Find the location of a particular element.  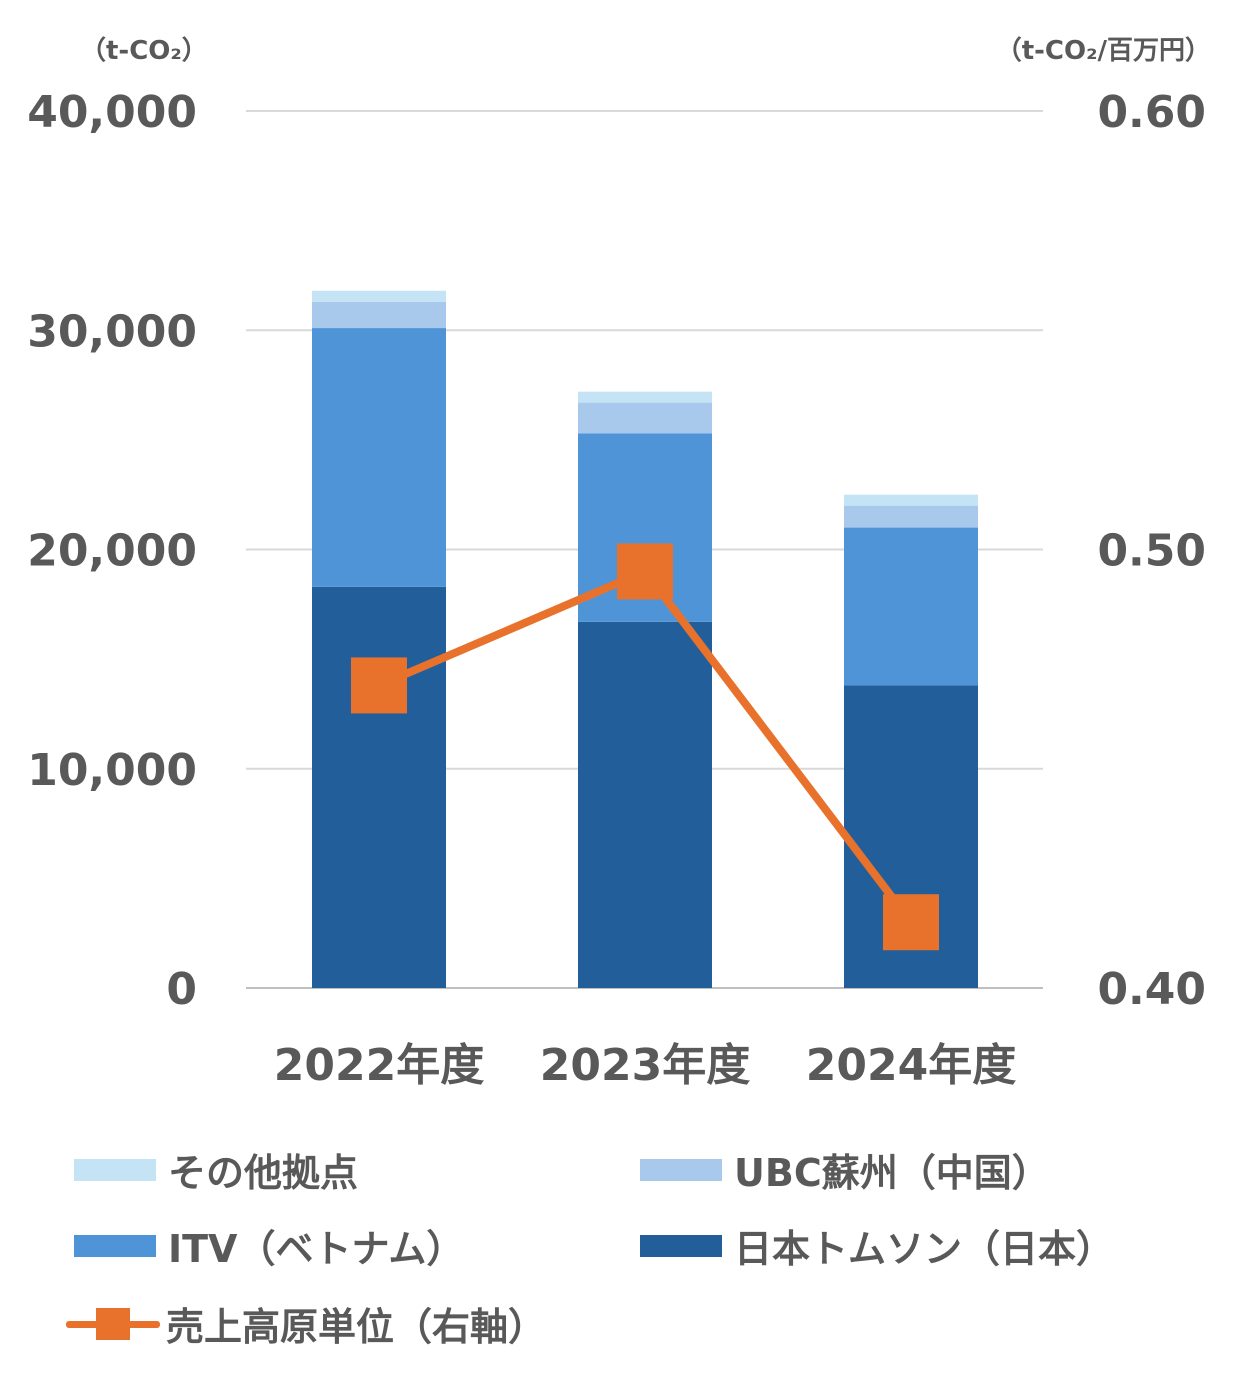

left-axis-unit: （t-CO₂） is located at coordinates (144, 51).